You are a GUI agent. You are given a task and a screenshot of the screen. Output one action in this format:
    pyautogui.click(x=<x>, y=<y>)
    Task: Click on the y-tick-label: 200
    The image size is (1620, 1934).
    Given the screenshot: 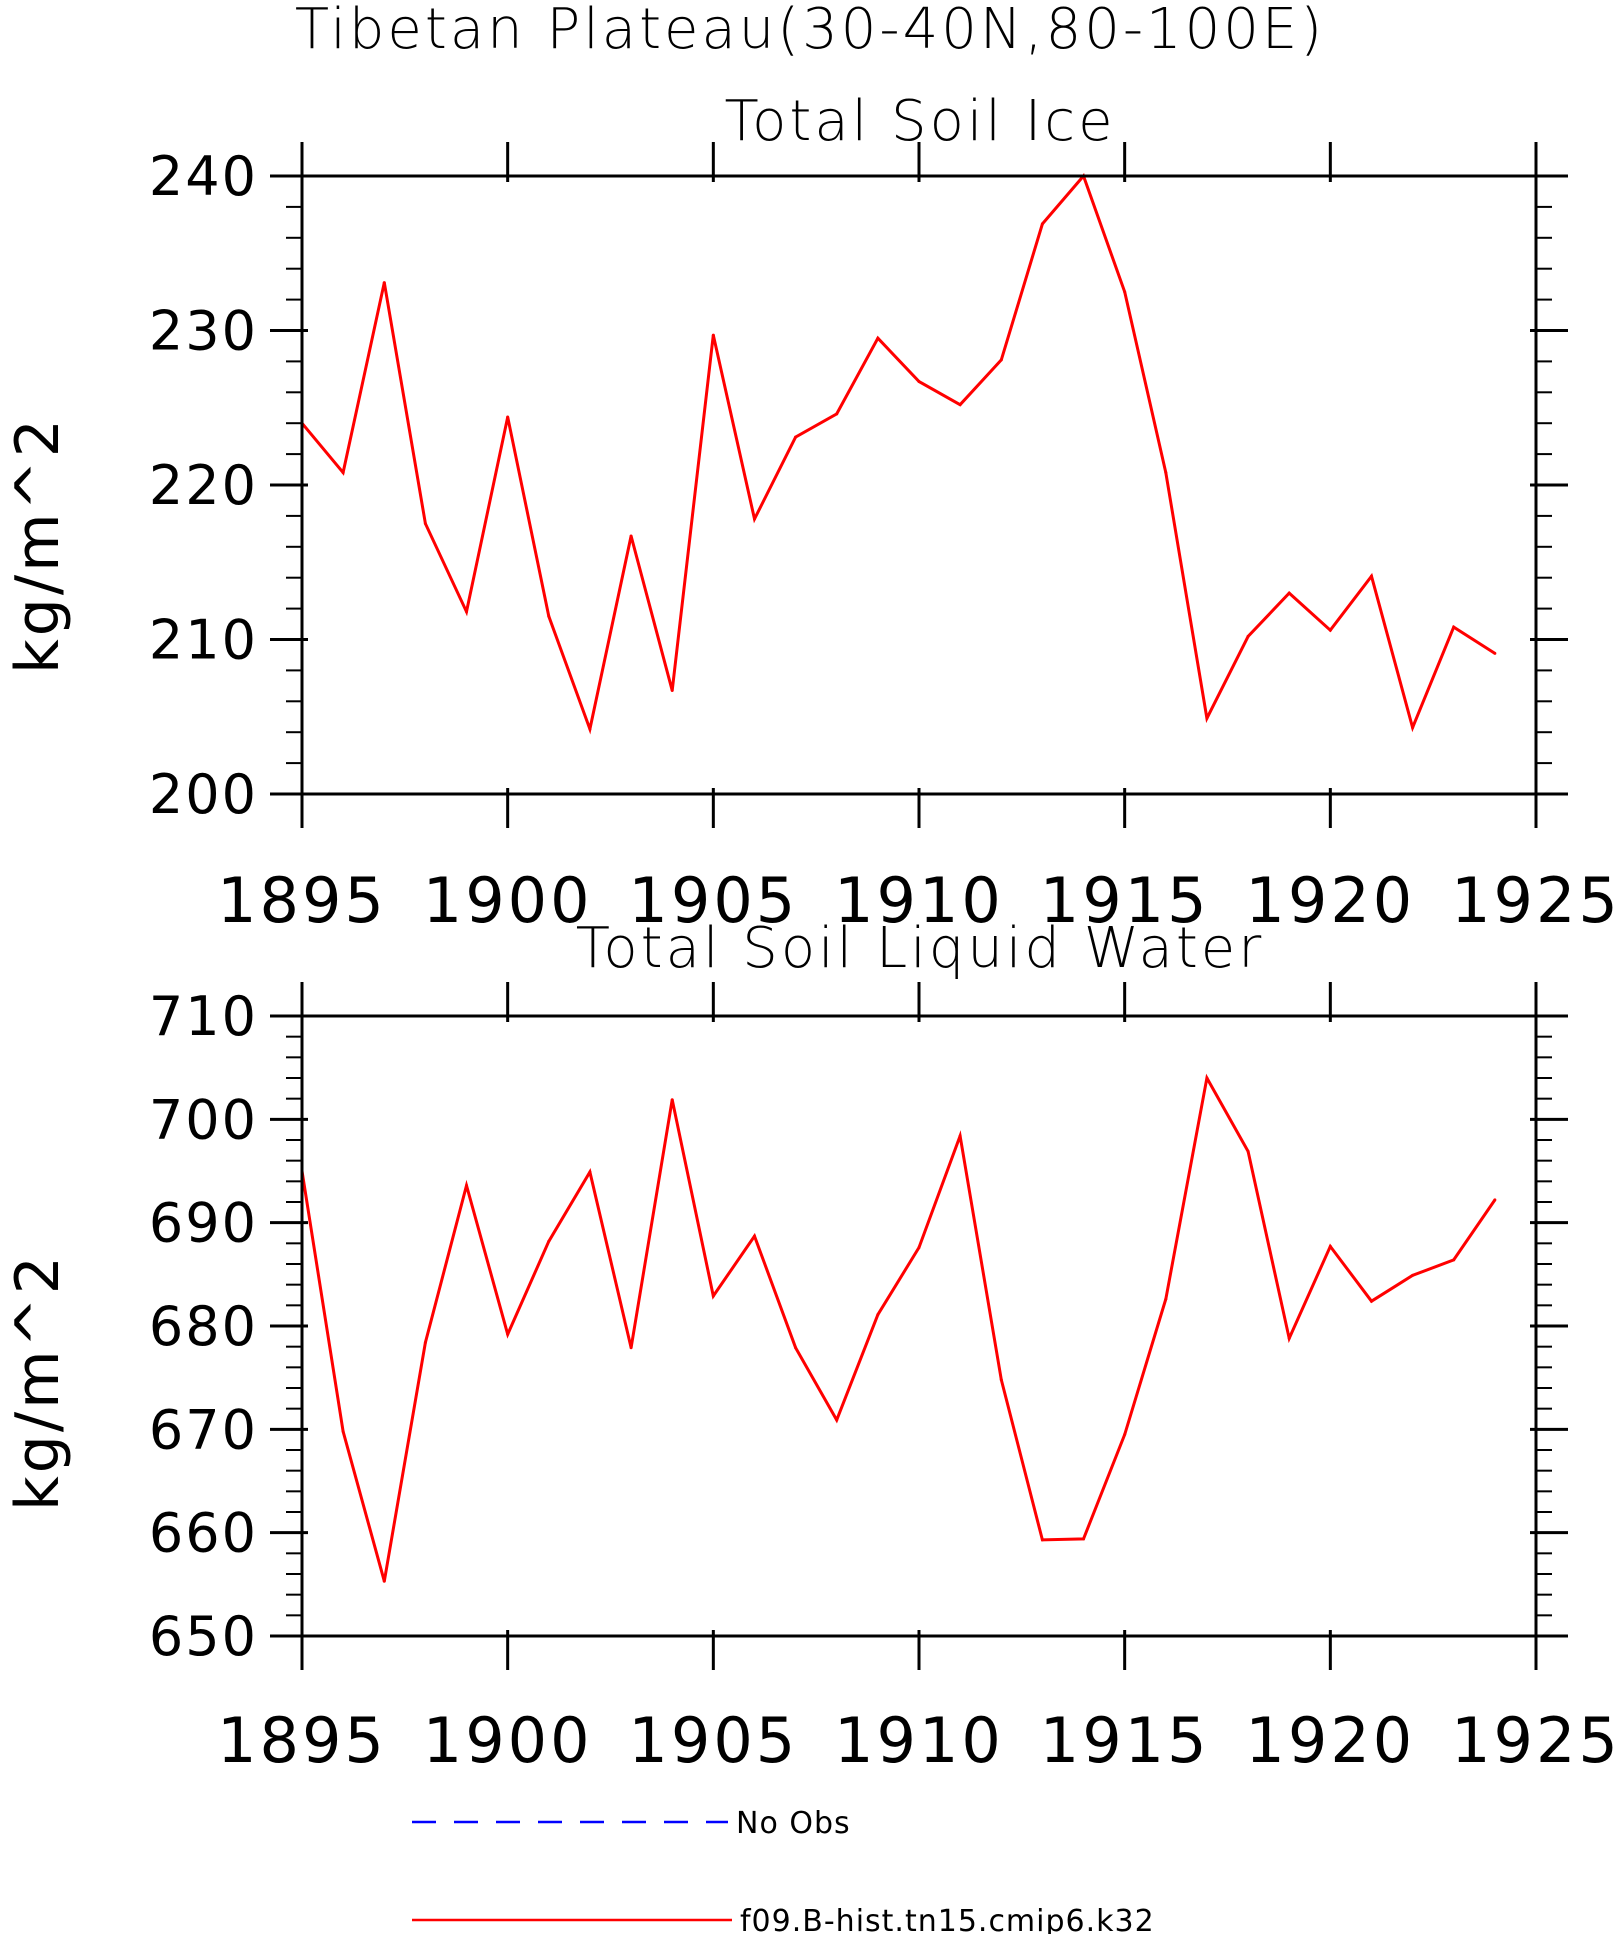 What is the action you would take?
    pyautogui.click(x=203, y=794)
    